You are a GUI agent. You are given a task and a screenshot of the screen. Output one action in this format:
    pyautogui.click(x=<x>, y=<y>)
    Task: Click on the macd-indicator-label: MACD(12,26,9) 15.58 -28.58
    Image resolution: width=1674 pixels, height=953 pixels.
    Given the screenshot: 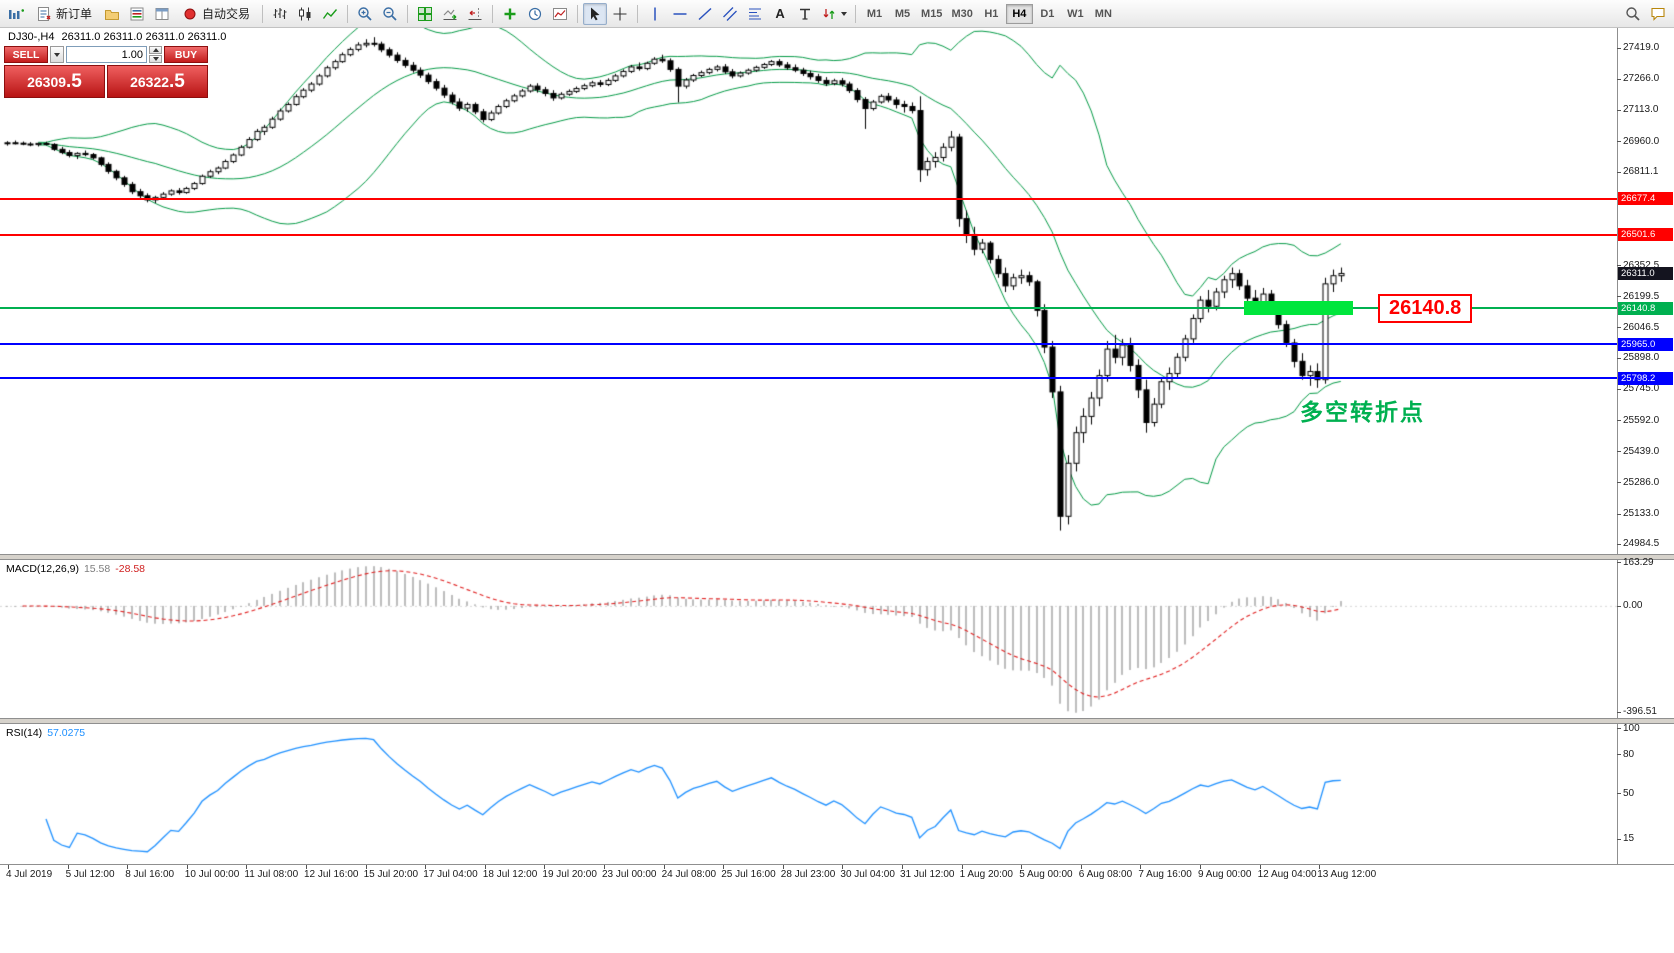 What is the action you would take?
    pyautogui.click(x=75, y=569)
    